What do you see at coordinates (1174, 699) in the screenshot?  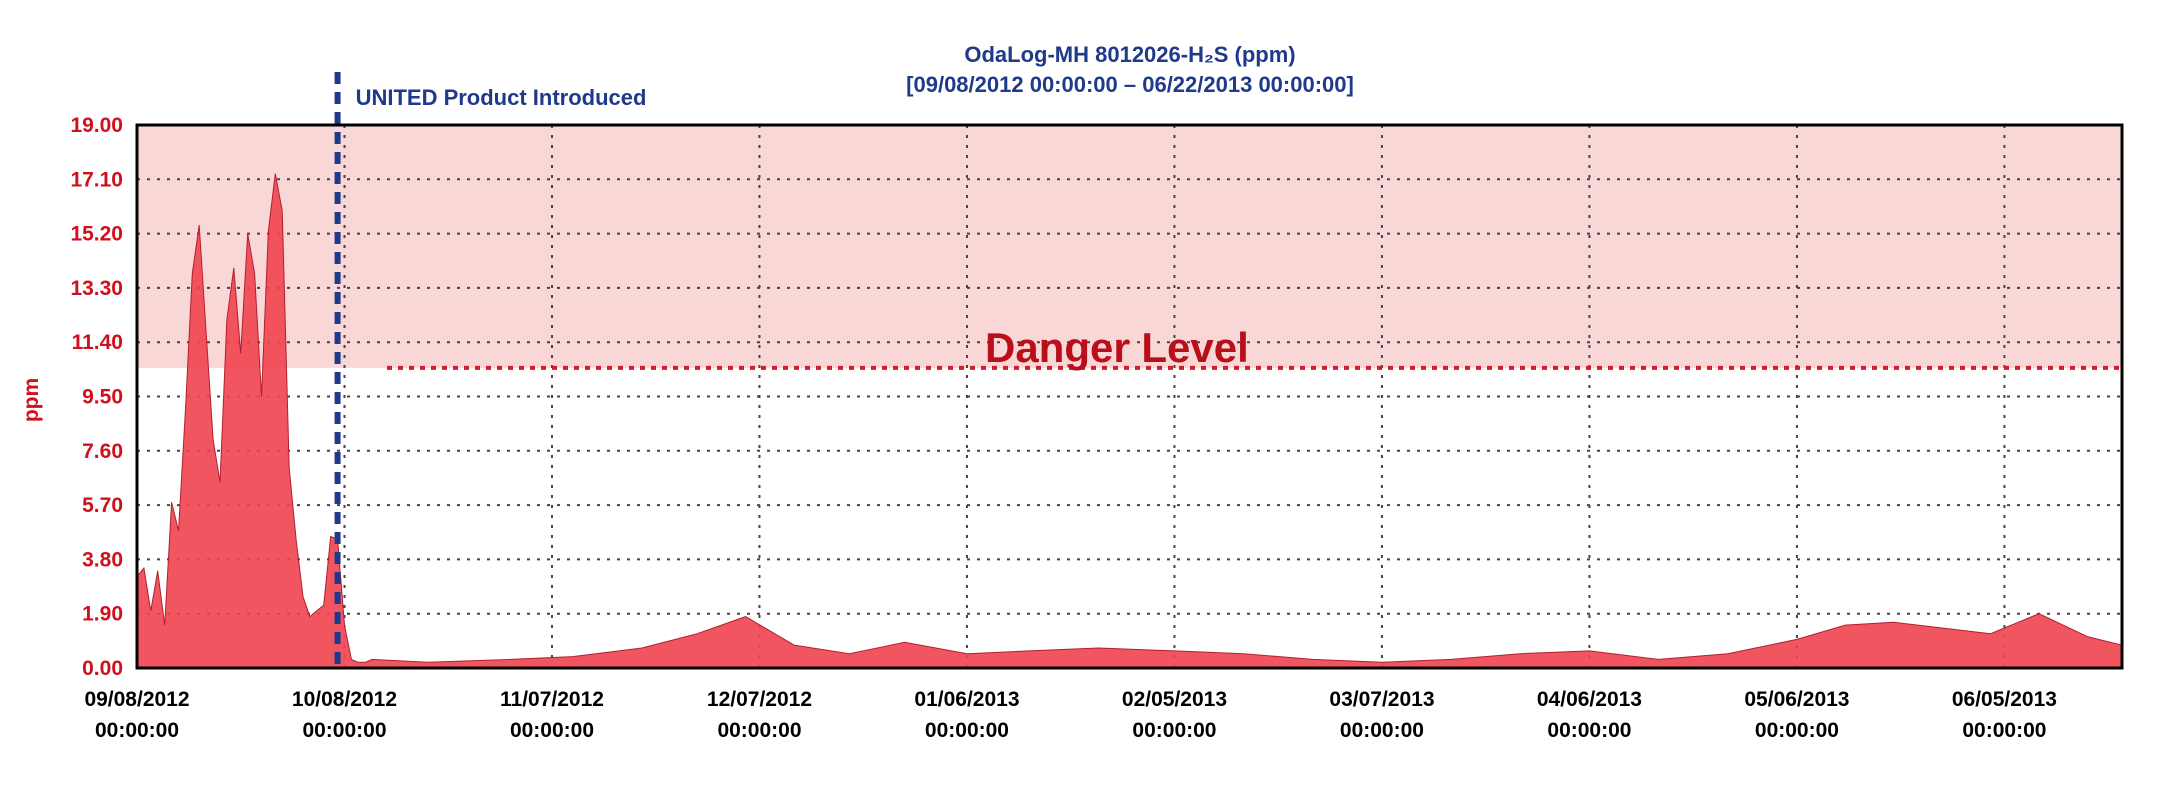 I see `x-tick-date: 02/05/2013` at bounding box center [1174, 699].